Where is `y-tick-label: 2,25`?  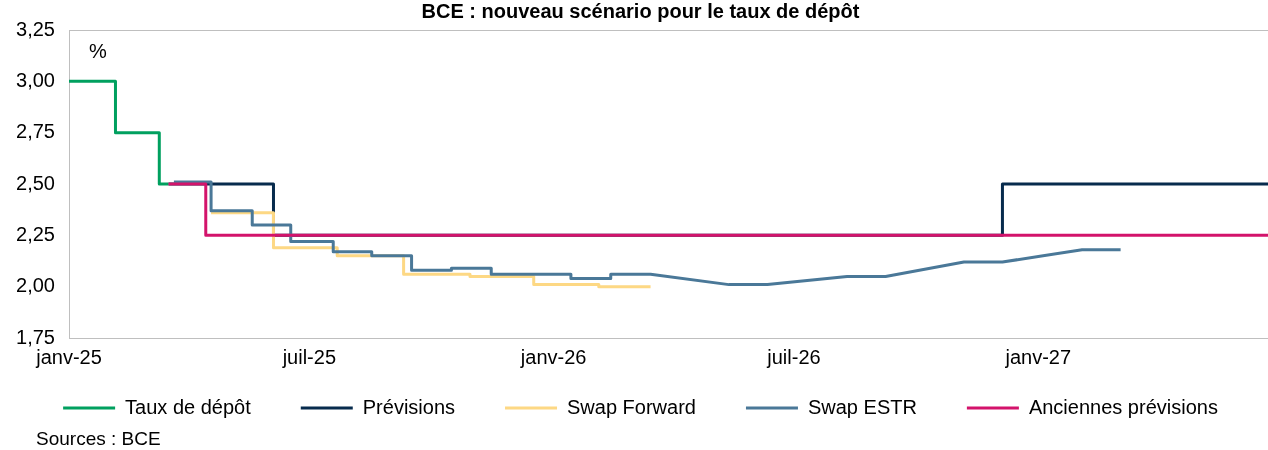
y-tick-label: 2,25 is located at coordinates (35, 233).